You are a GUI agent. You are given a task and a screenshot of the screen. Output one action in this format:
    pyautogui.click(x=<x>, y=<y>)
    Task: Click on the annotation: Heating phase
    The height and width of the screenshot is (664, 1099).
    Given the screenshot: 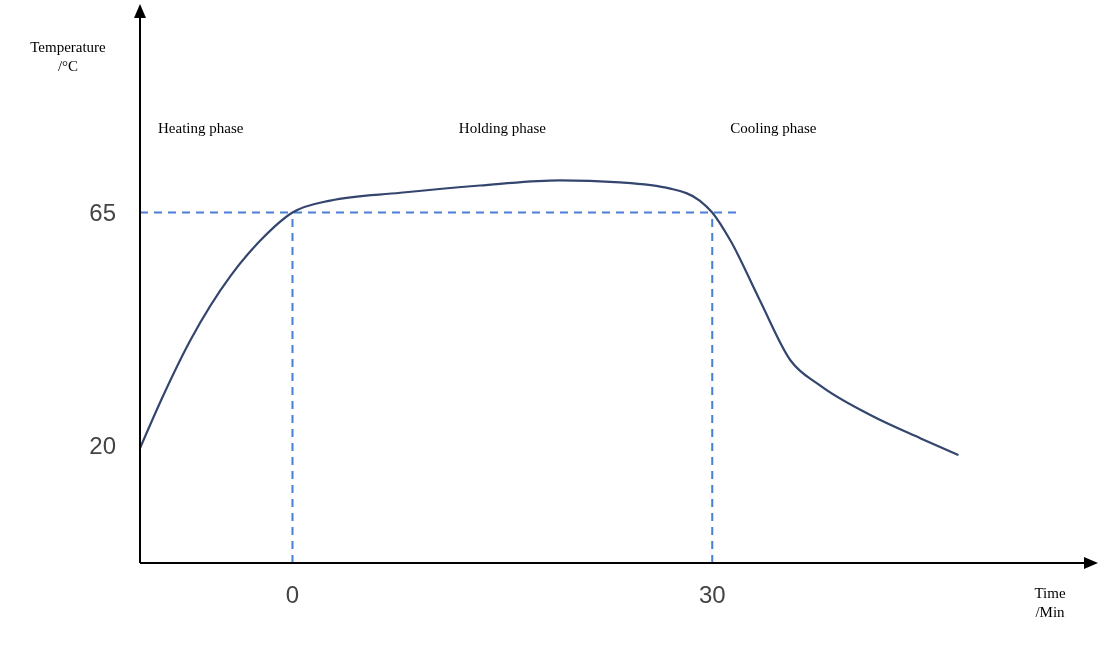 What is the action you would take?
    pyautogui.click(x=201, y=128)
    